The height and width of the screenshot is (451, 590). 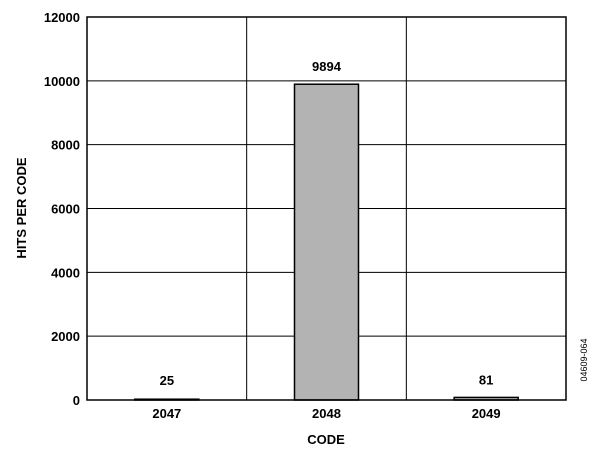 I want to click on x-tick-label-2048: 2048, so click(x=326, y=413).